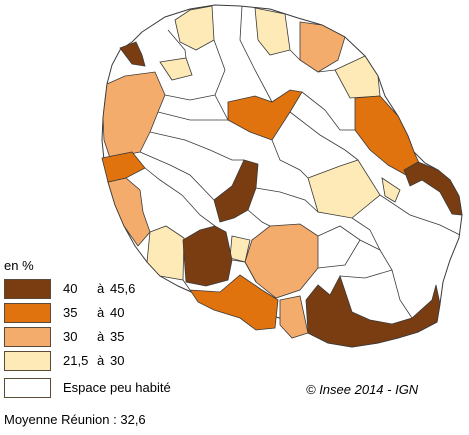 Image resolution: width=469 pixels, height=435 pixels. What do you see at coordinates (117, 360) in the screenshot?
I see `legend-high: 30` at bounding box center [117, 360].